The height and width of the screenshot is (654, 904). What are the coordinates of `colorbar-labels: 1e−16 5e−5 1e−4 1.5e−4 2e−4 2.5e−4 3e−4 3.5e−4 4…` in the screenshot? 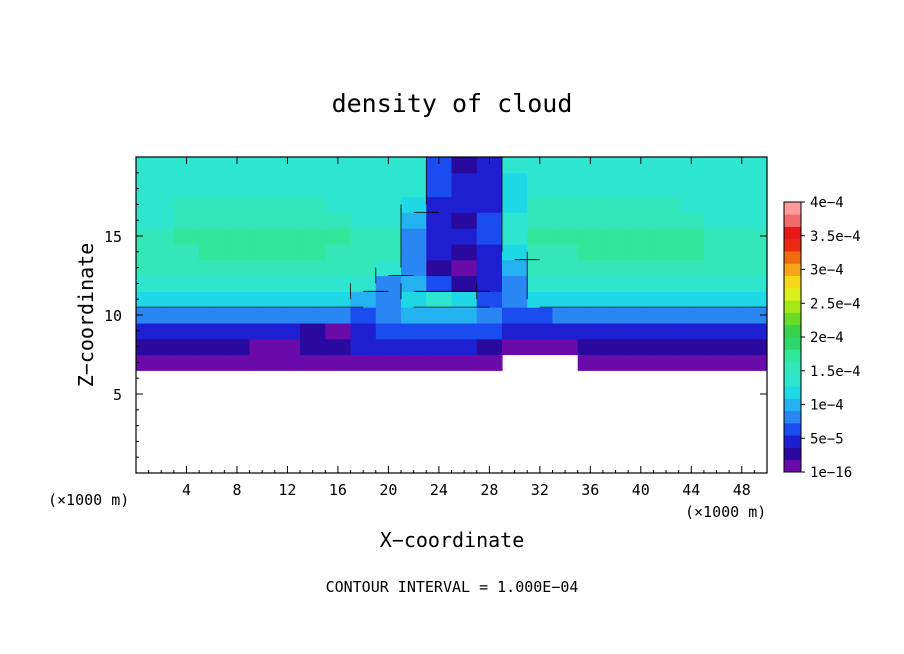 It's located at (831, 338).